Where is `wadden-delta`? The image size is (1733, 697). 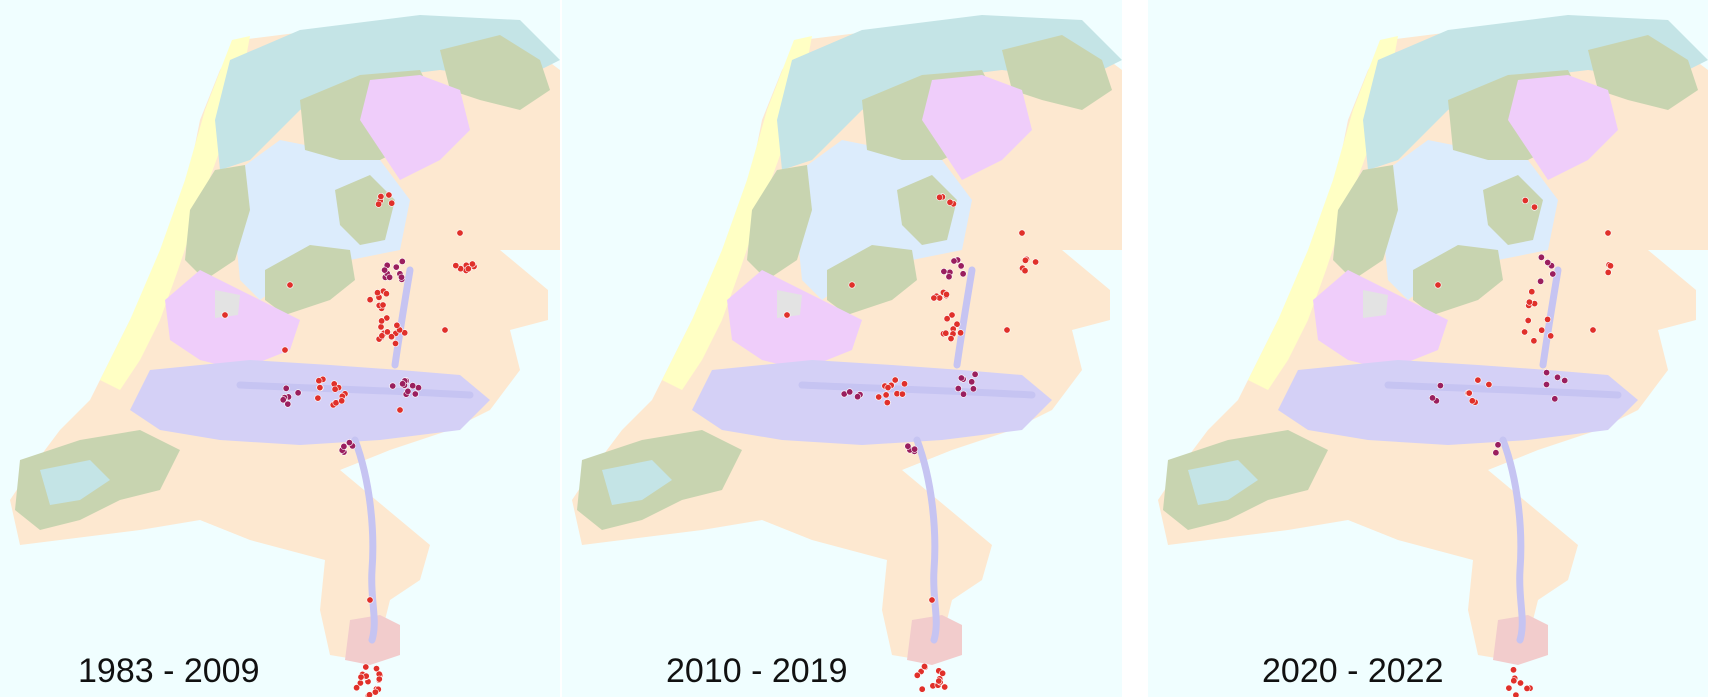 wadden-delta is located at coordinates (637, 482).